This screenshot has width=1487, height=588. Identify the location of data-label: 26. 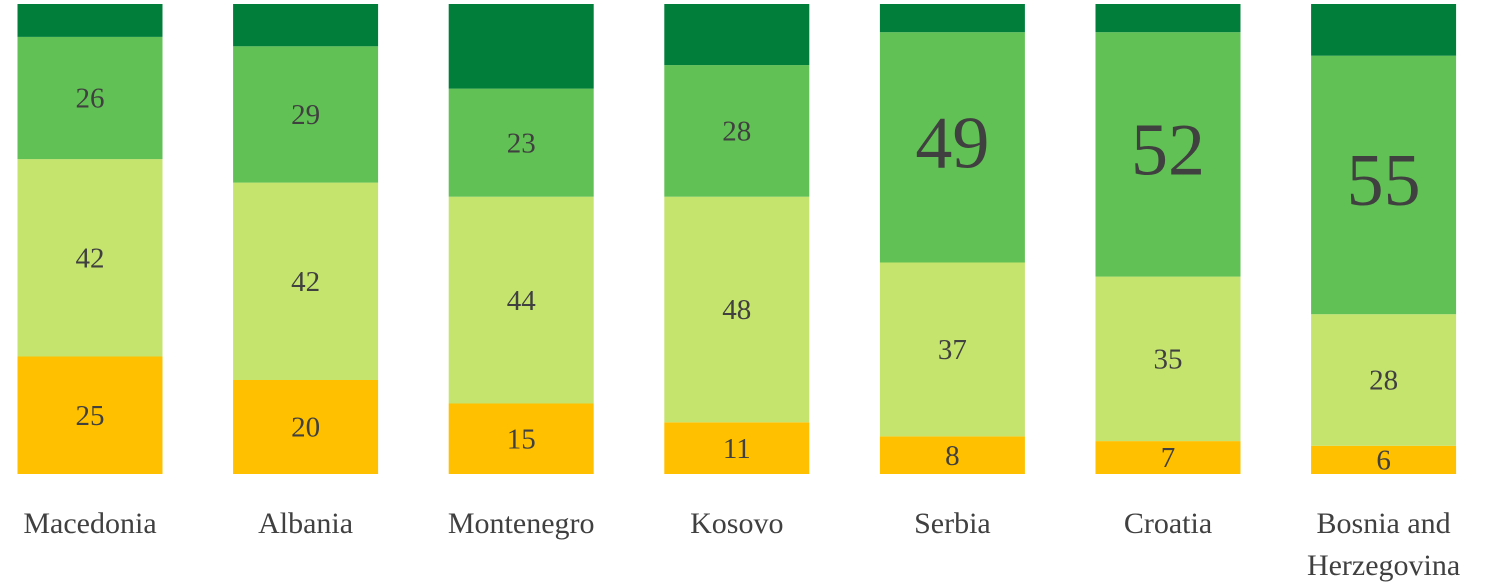
(90, 99).